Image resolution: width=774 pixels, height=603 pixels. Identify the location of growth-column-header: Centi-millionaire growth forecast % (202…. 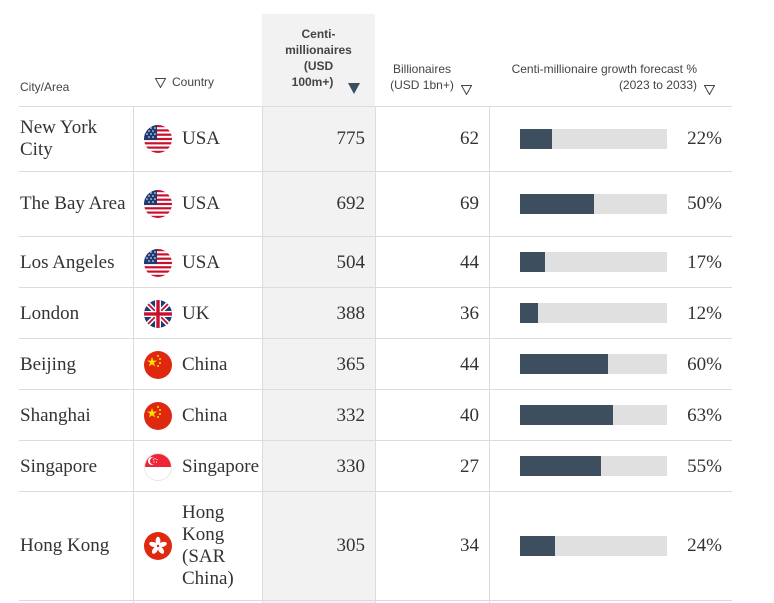
(606, 78).